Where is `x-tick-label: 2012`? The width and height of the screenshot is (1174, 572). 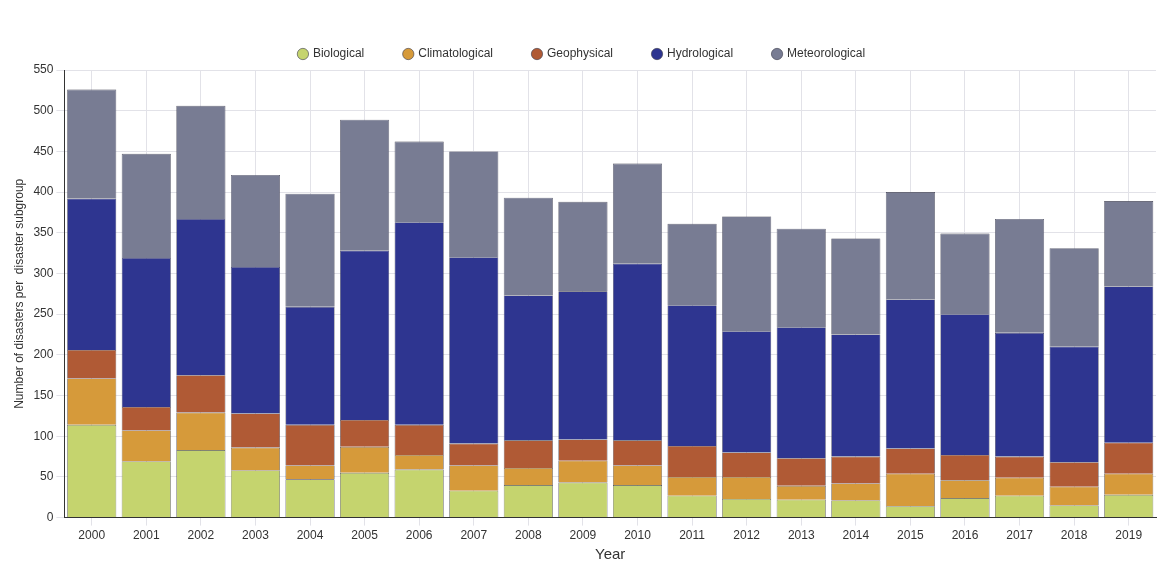
x-tick-label: 2012 is located at coordinates (747, 535).